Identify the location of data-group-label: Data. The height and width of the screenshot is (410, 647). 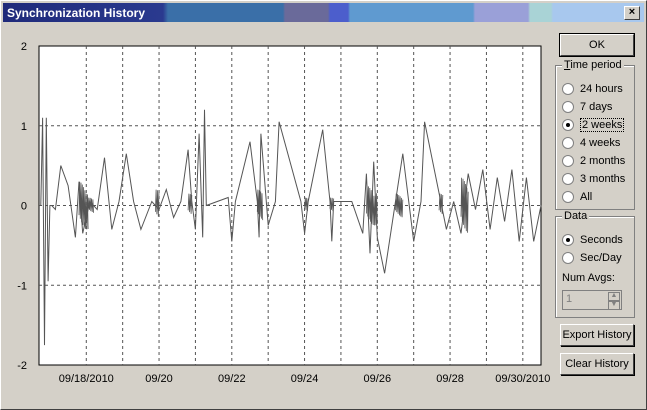
(576, 216).